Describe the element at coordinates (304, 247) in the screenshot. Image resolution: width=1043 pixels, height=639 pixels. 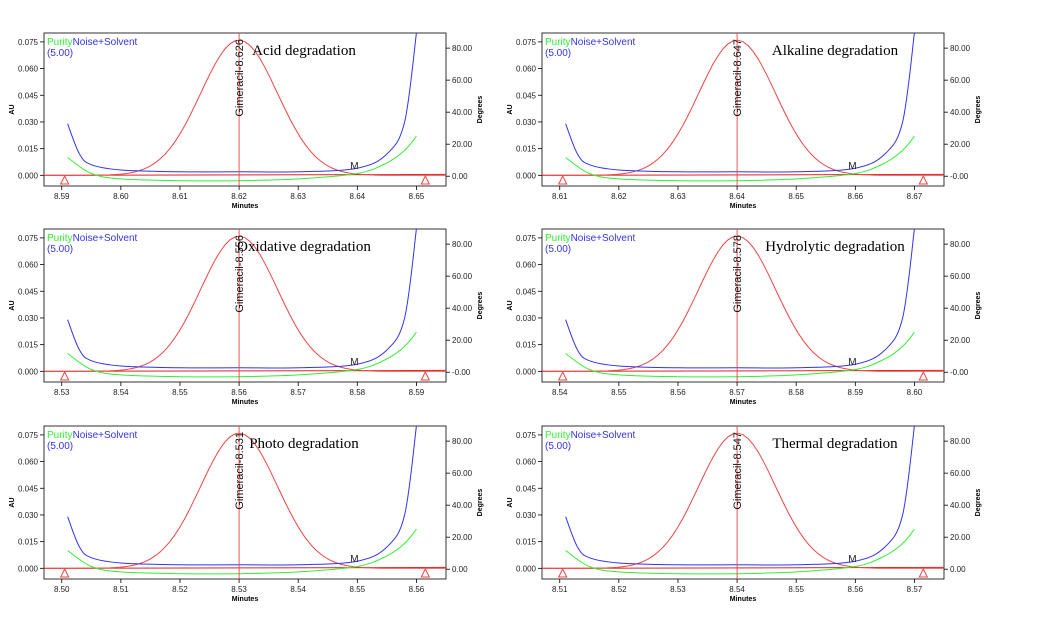
I see `panel-title: Oxidative degradation` at that location.